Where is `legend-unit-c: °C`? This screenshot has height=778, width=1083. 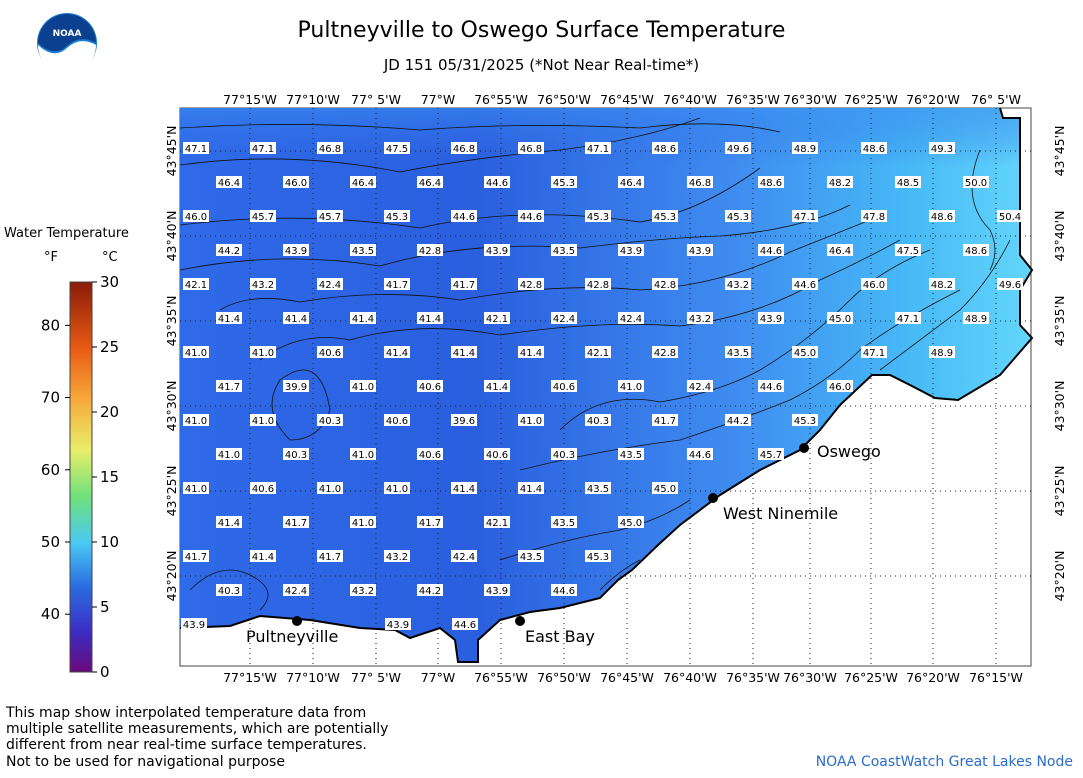 legend-unit-c: °C is located at coordinates (110, 257).